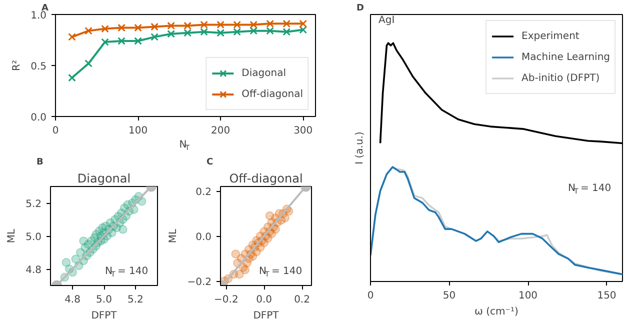 Image resolution: width=635 pixels, height=333 pixels. I want to click on text: B, so click(40, 163).